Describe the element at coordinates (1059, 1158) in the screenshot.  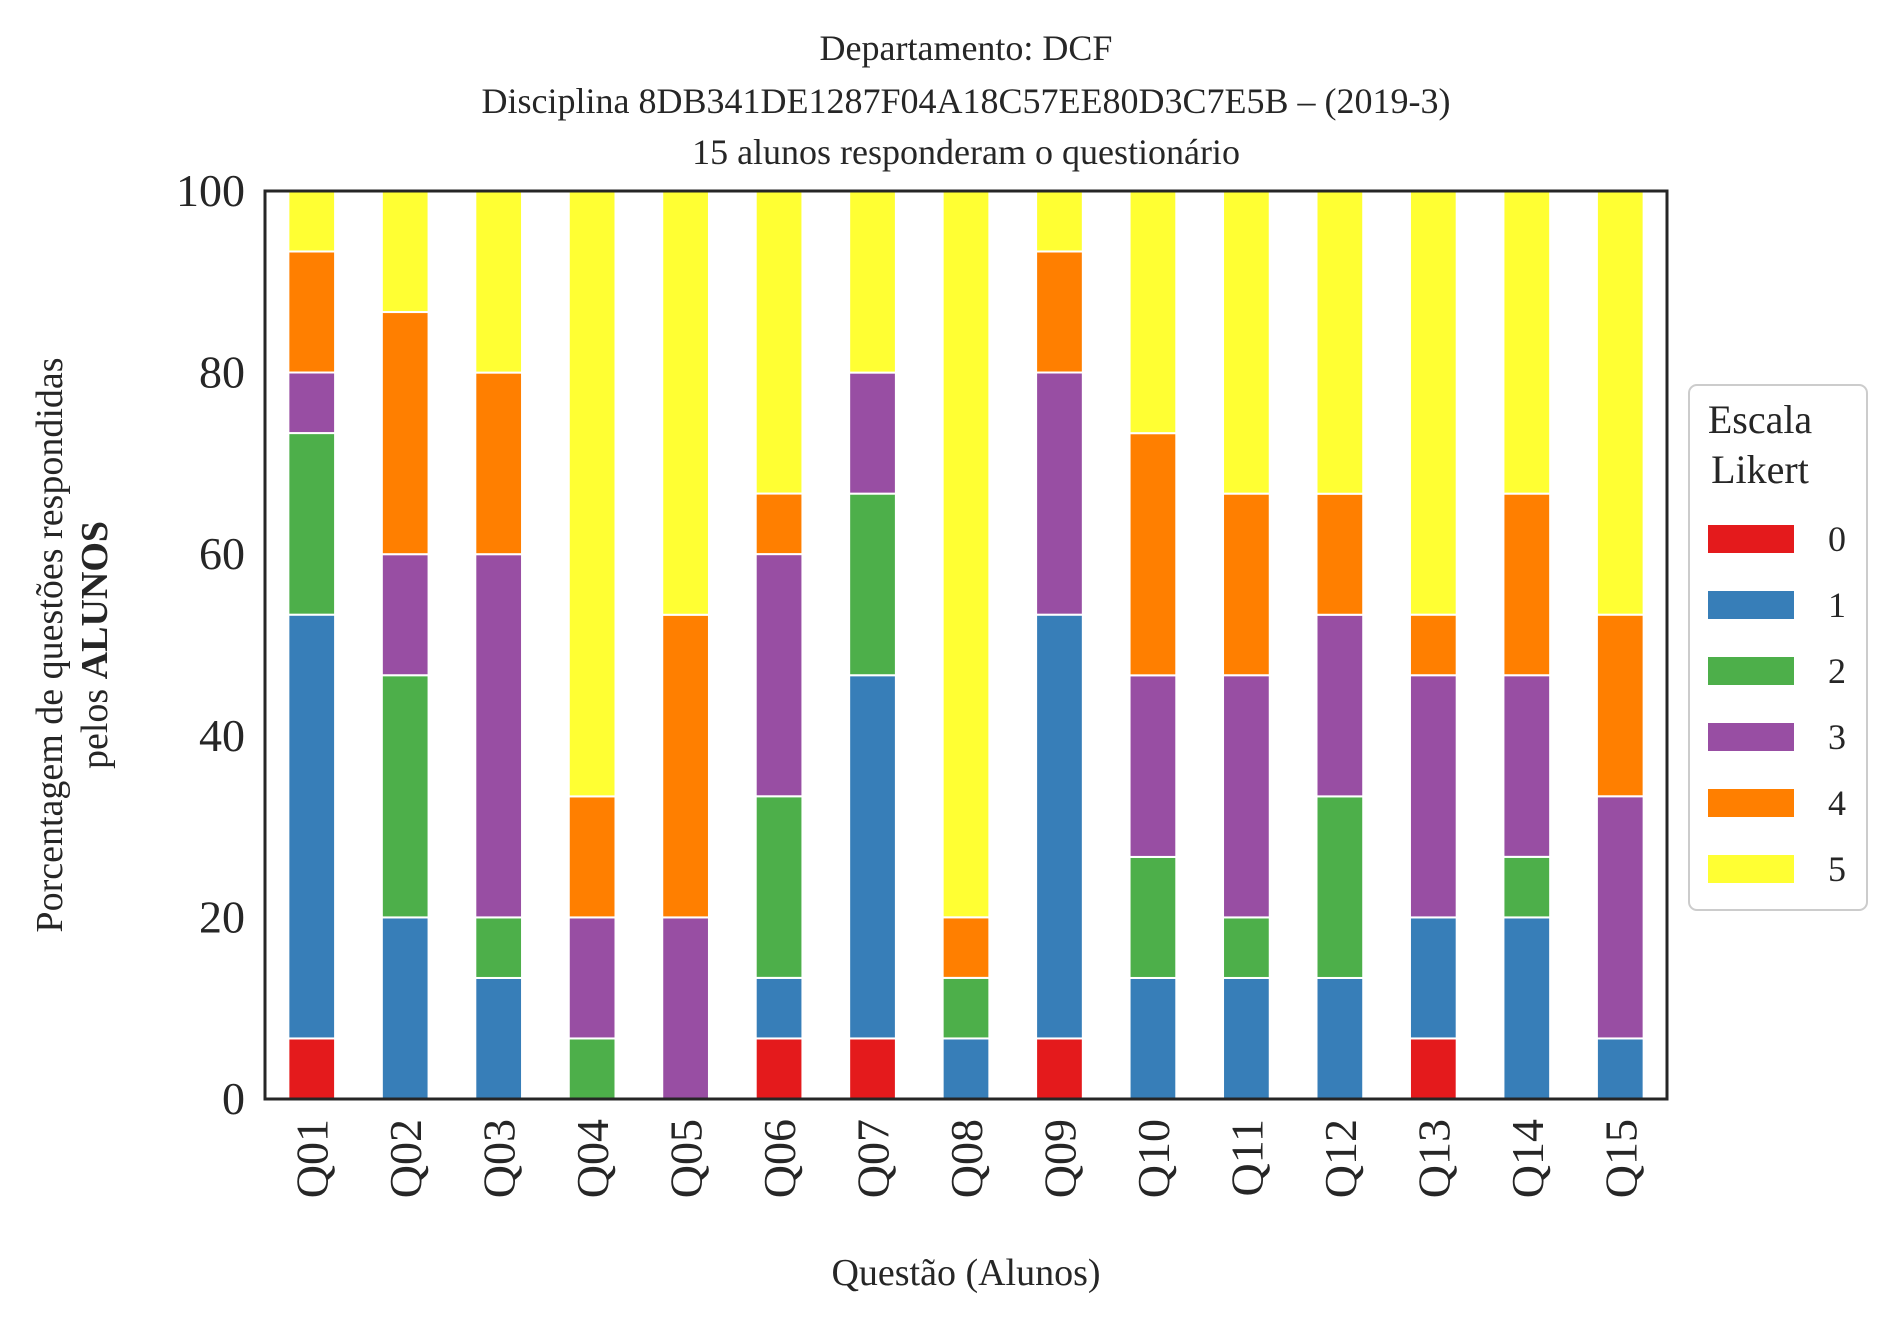
I see `x-tick-label: Q09` at that location.